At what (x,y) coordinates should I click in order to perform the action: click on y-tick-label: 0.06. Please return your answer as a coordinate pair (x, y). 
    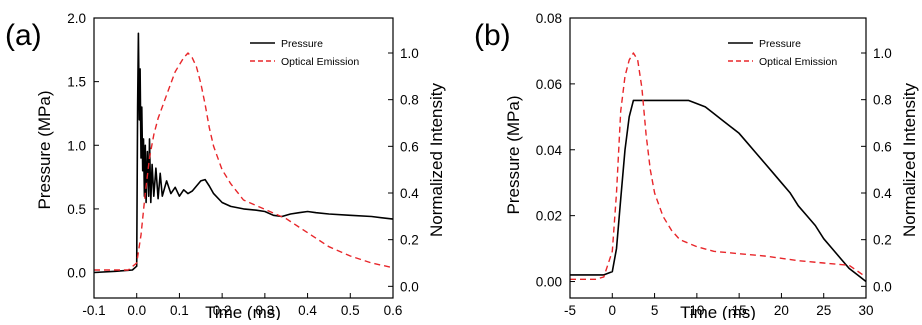
    Looking at the image, I should click on (549, 84).